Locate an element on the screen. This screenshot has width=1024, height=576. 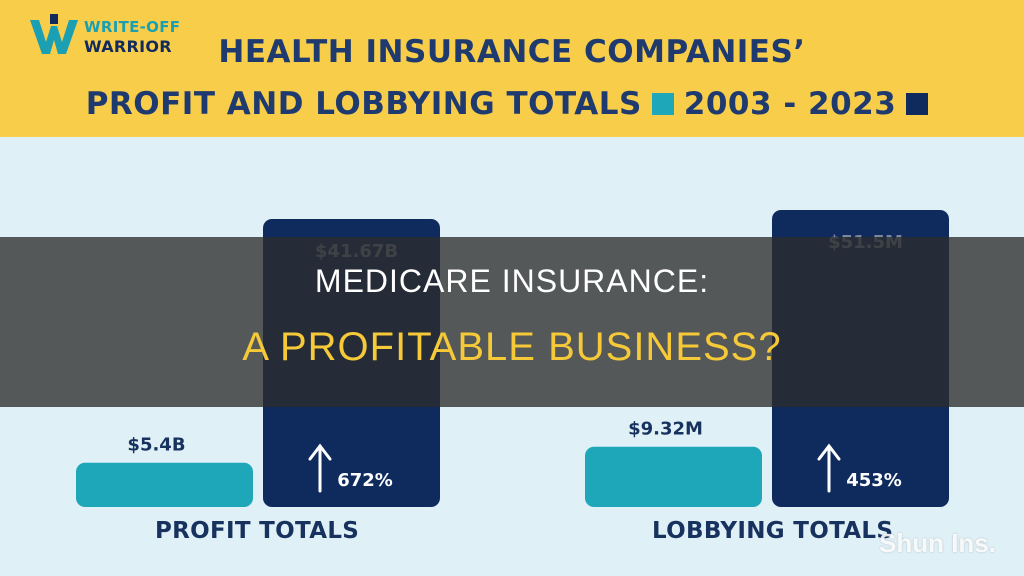
brand-logo: WRITE-OFF WARRIOR is located at coordinates (108, 38).